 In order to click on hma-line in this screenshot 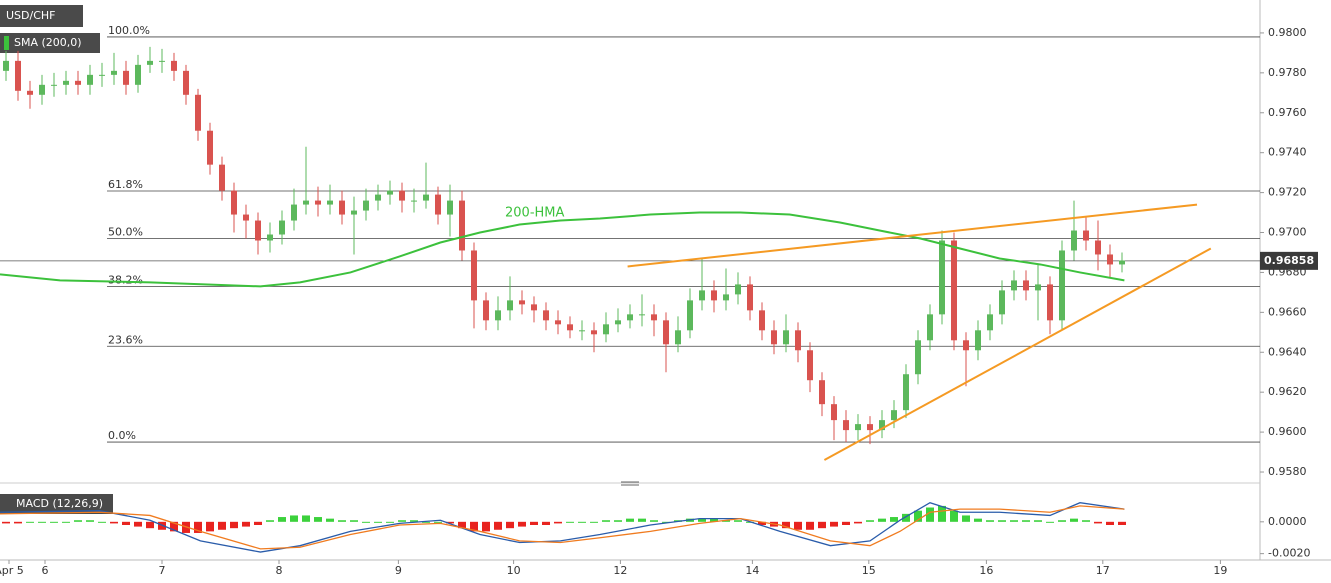, I will do `click(562, 249)`.